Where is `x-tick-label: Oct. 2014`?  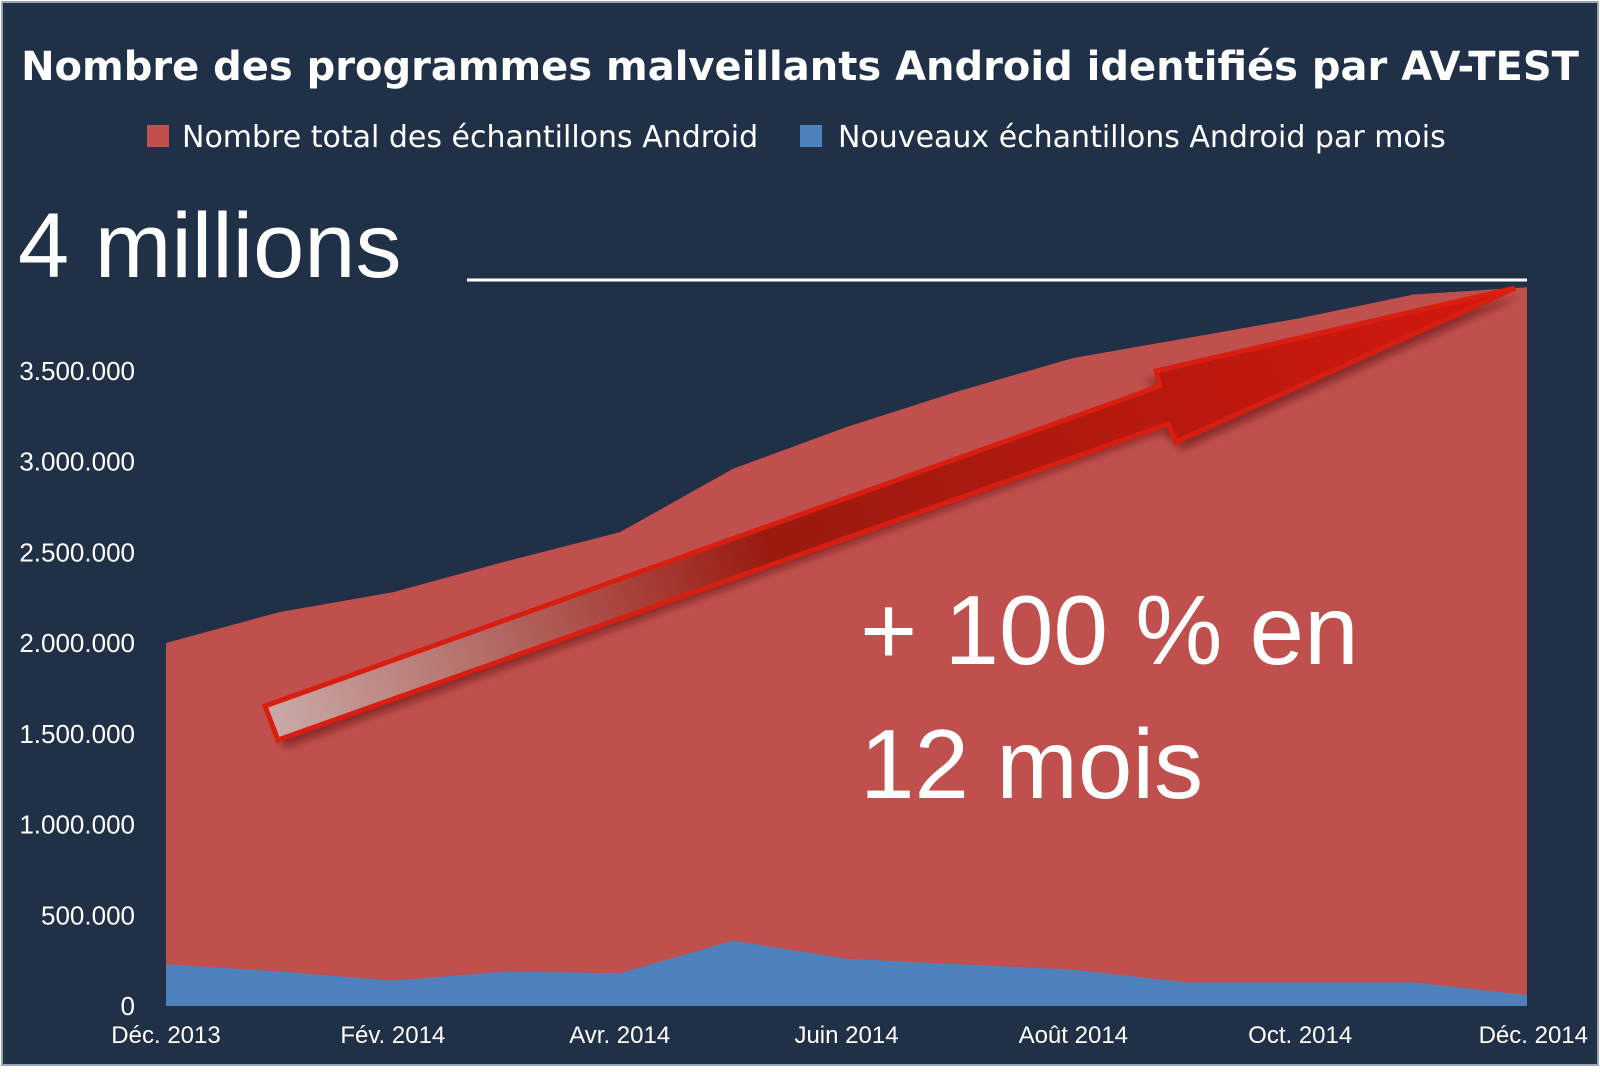 x-tick-label: Oct. 2014 is located at coordinates (1300, 1035).